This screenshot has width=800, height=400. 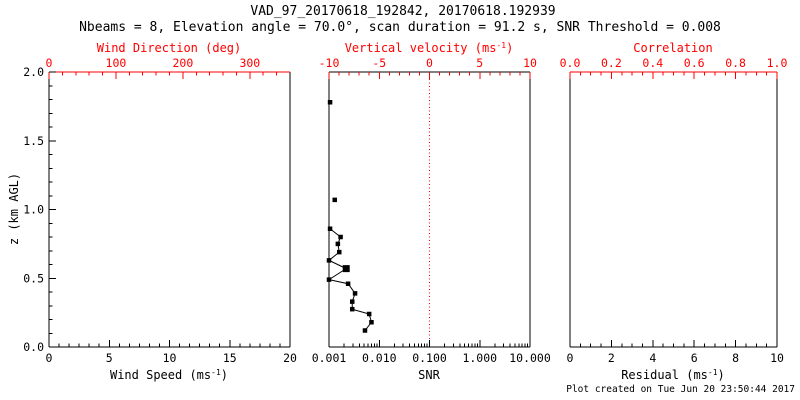 What do you see at coordinates (694, 63) in the screenshot?
I see `svg-text: 0.6` at bounding box center [694, 63].